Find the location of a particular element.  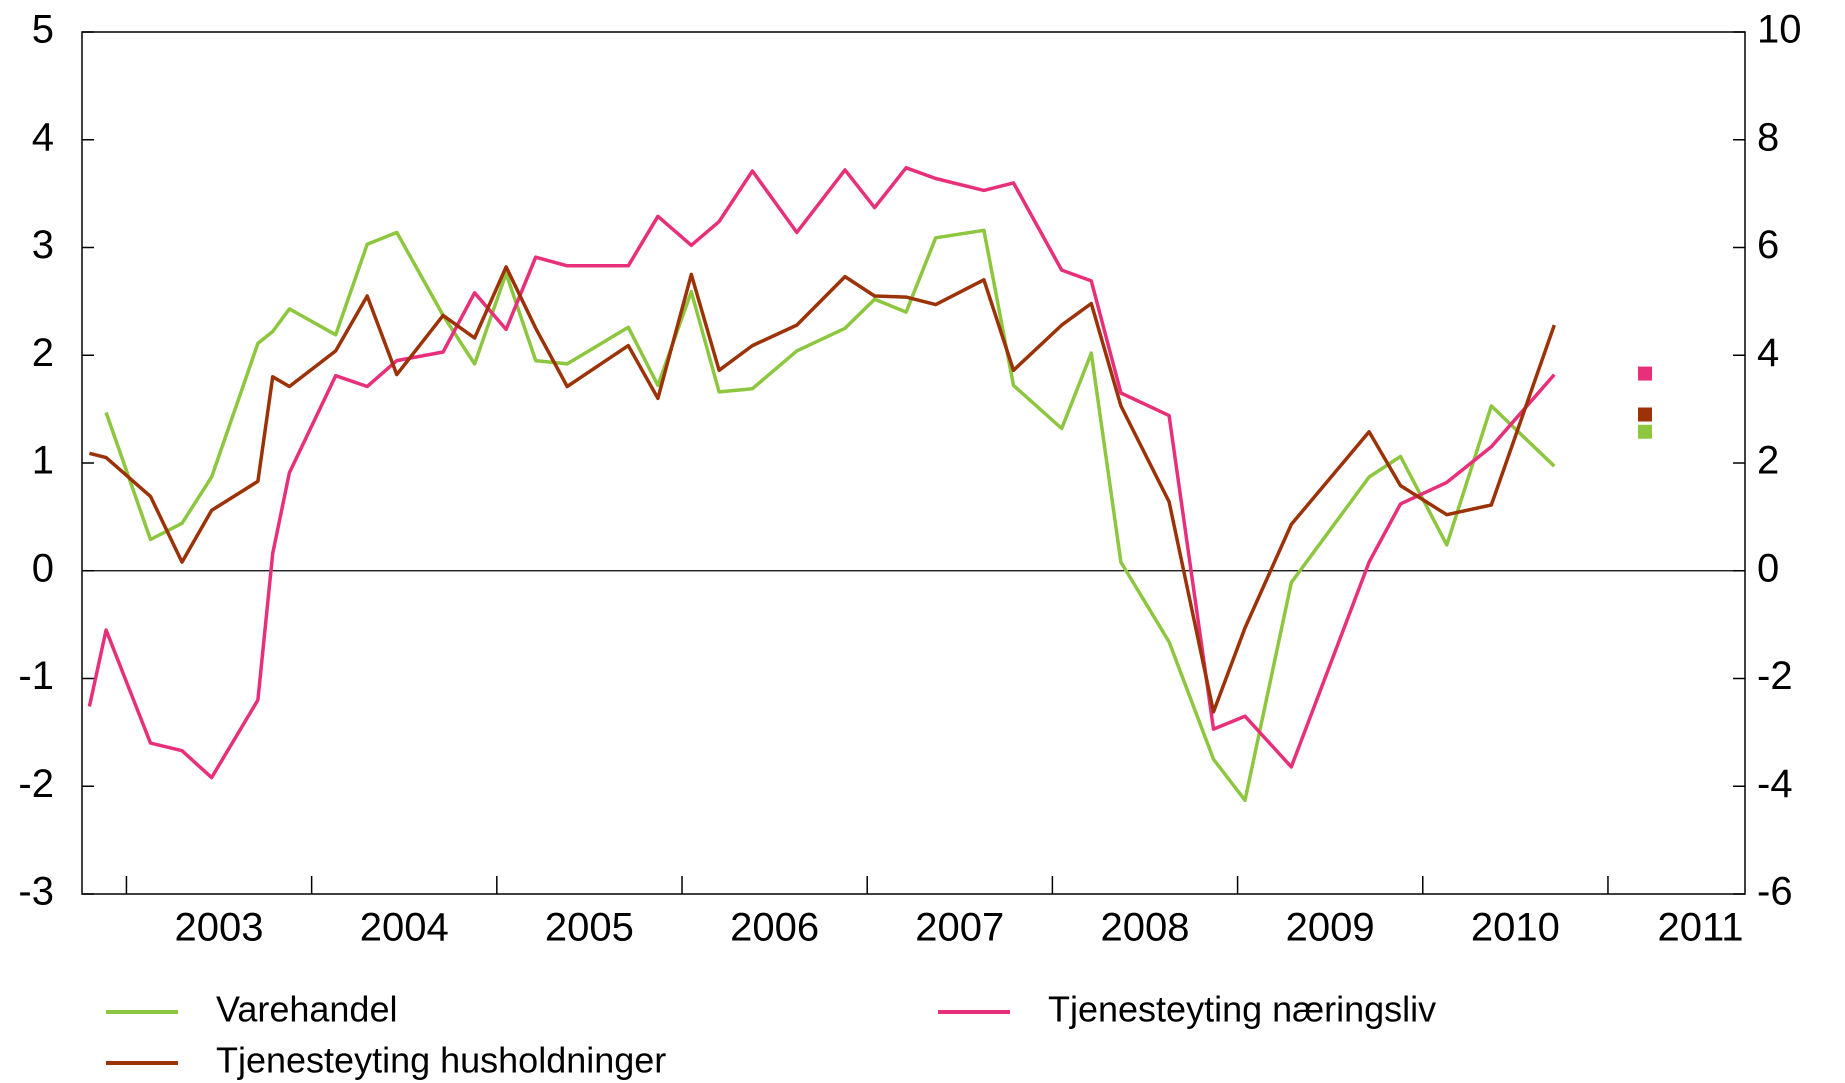

legend-label: Tjenesteyting husholdninger is located at coordinates (441, 1060).